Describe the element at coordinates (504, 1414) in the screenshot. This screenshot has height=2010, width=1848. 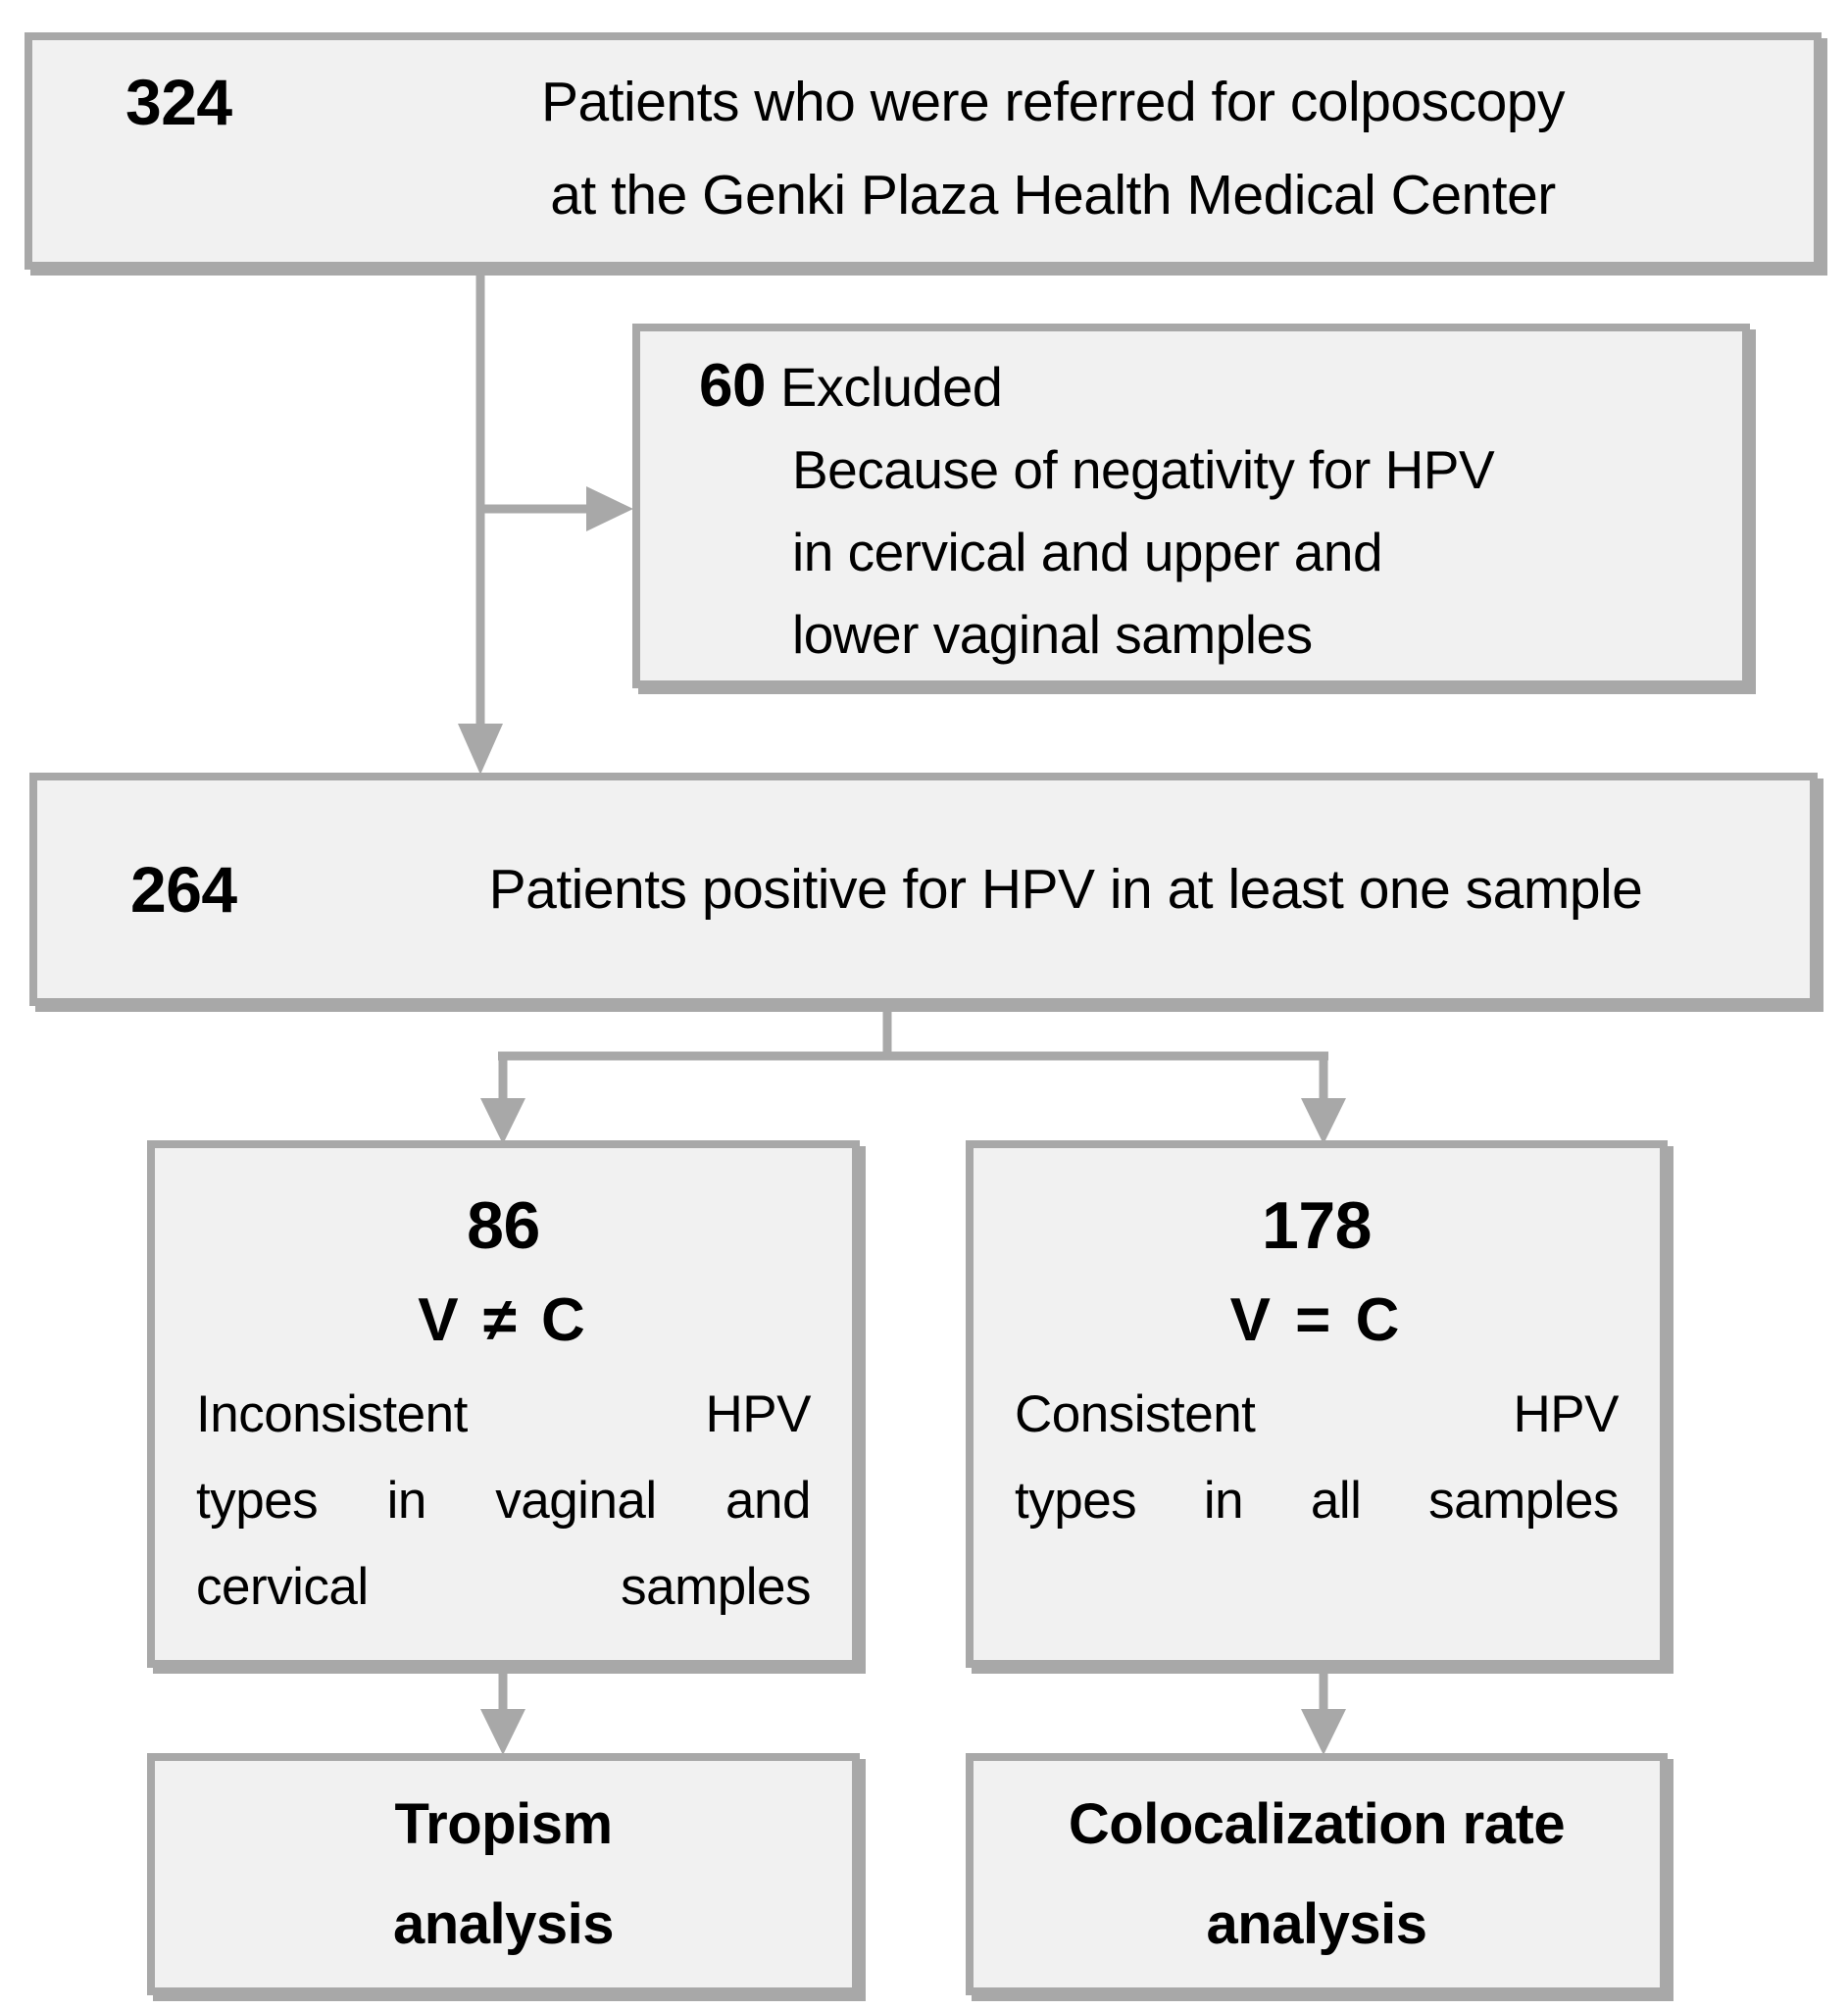
I see `inconsistent-line-1: Inconsistent HPV` at that location.